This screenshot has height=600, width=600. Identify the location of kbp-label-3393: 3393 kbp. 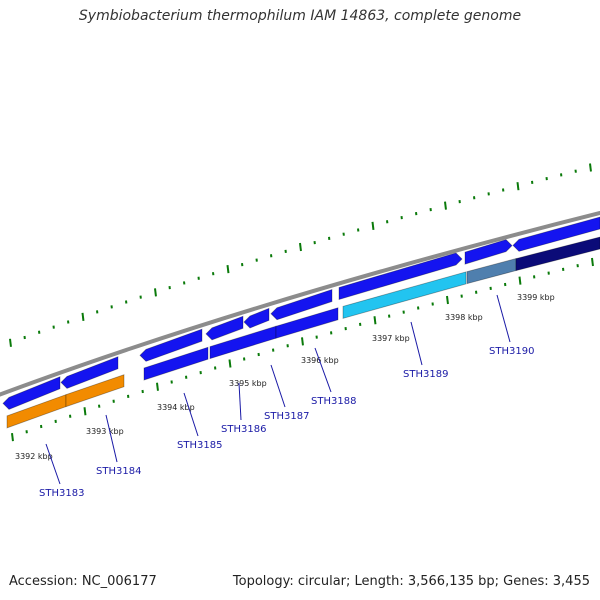
(105, 431).